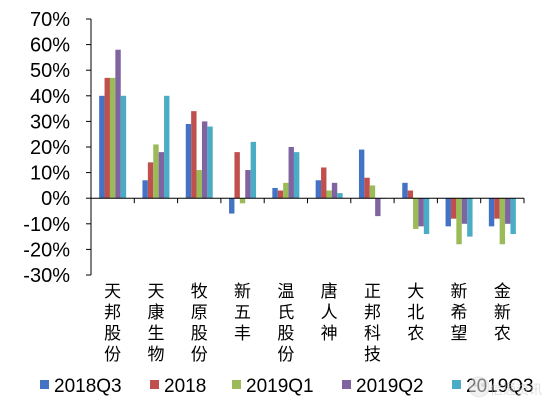 The height and width of the screenshot is (412, 554). Describe the element at coordinates (50, 71) in the screenshot. I see `y-tick-label: 50%` at that location.